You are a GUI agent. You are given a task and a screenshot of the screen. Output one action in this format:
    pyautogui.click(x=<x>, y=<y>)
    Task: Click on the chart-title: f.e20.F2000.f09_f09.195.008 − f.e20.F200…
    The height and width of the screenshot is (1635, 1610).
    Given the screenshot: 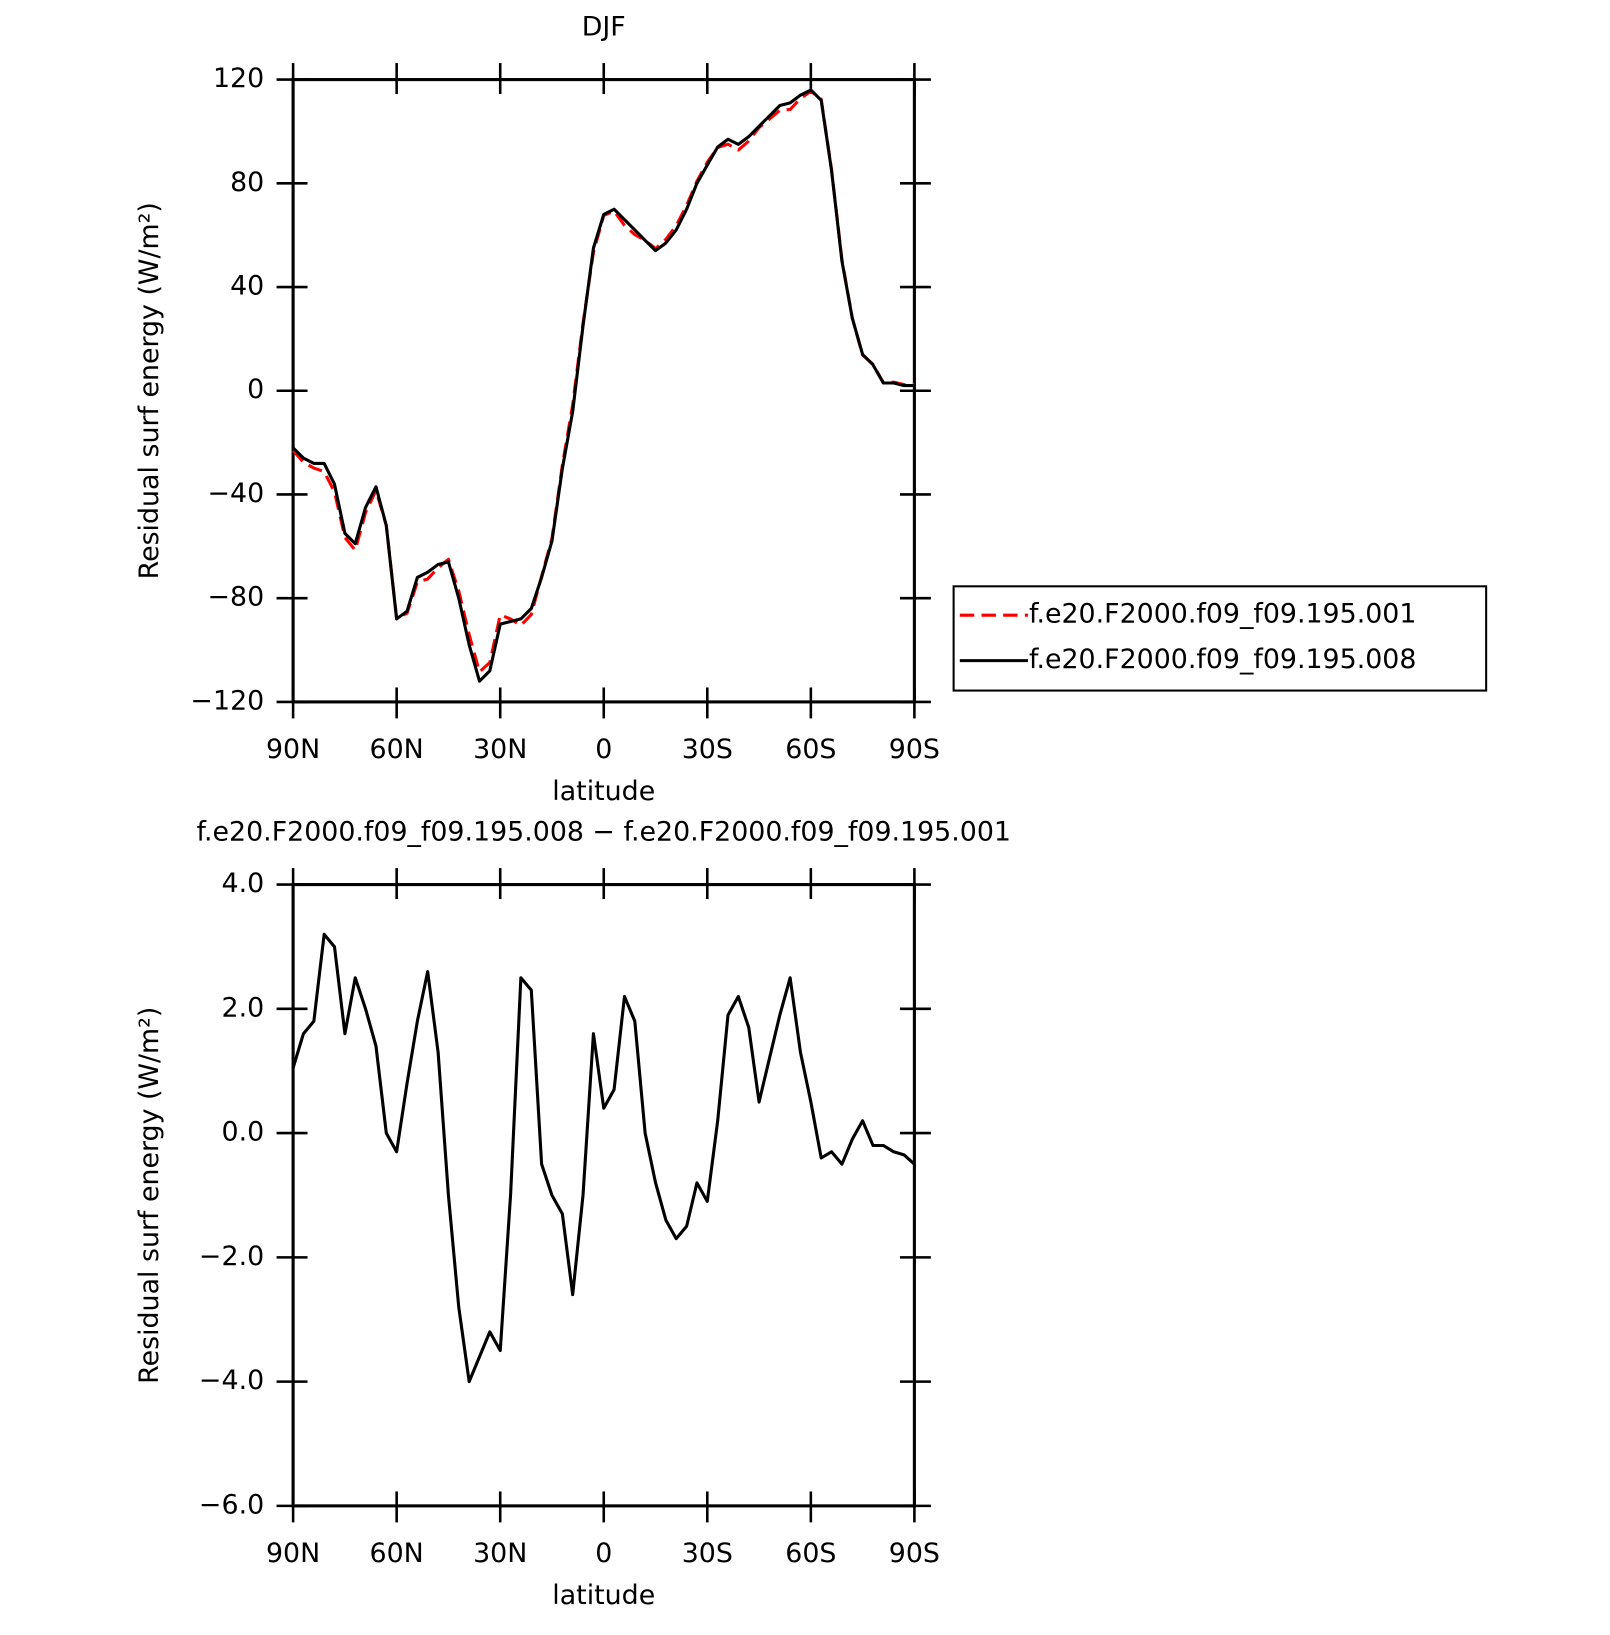 What is the action you would take?
    pyautogui.click(x=603, y=831)
    